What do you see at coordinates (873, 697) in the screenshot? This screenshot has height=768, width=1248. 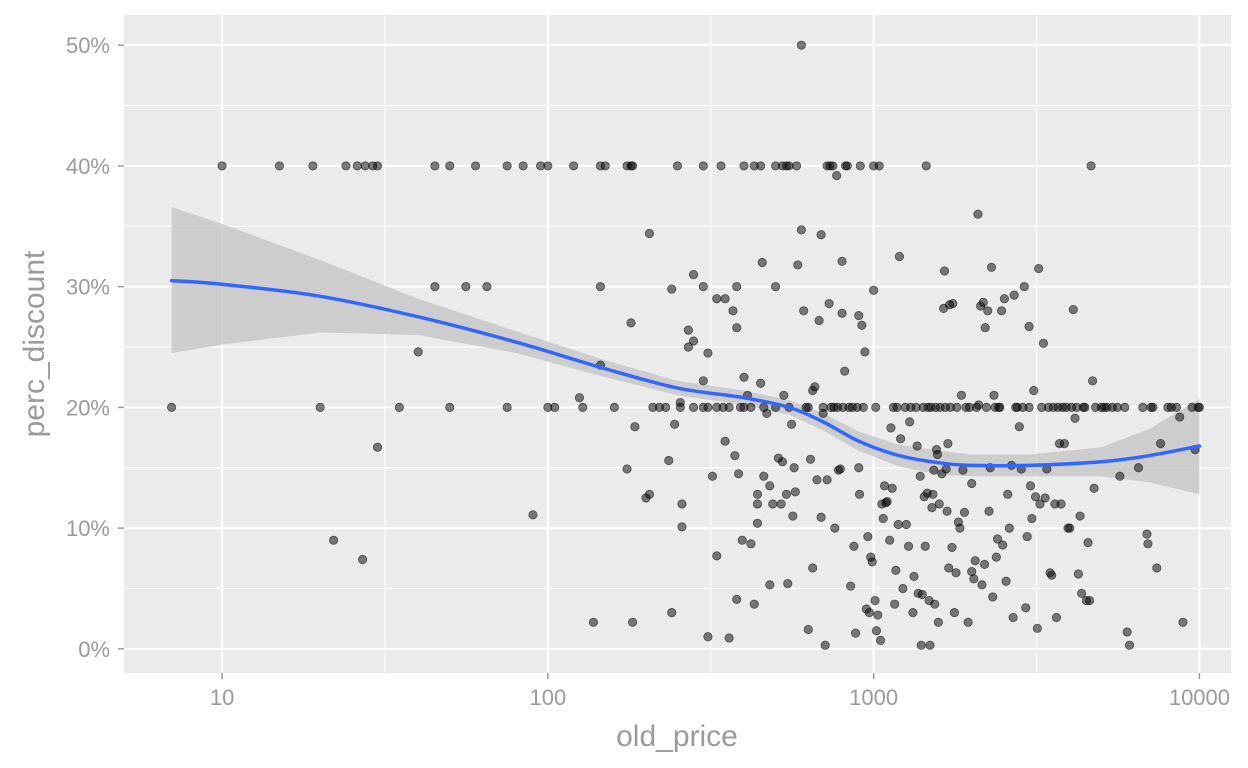 I see `x-tick-label: 1000` at bounding box center [873, 697].